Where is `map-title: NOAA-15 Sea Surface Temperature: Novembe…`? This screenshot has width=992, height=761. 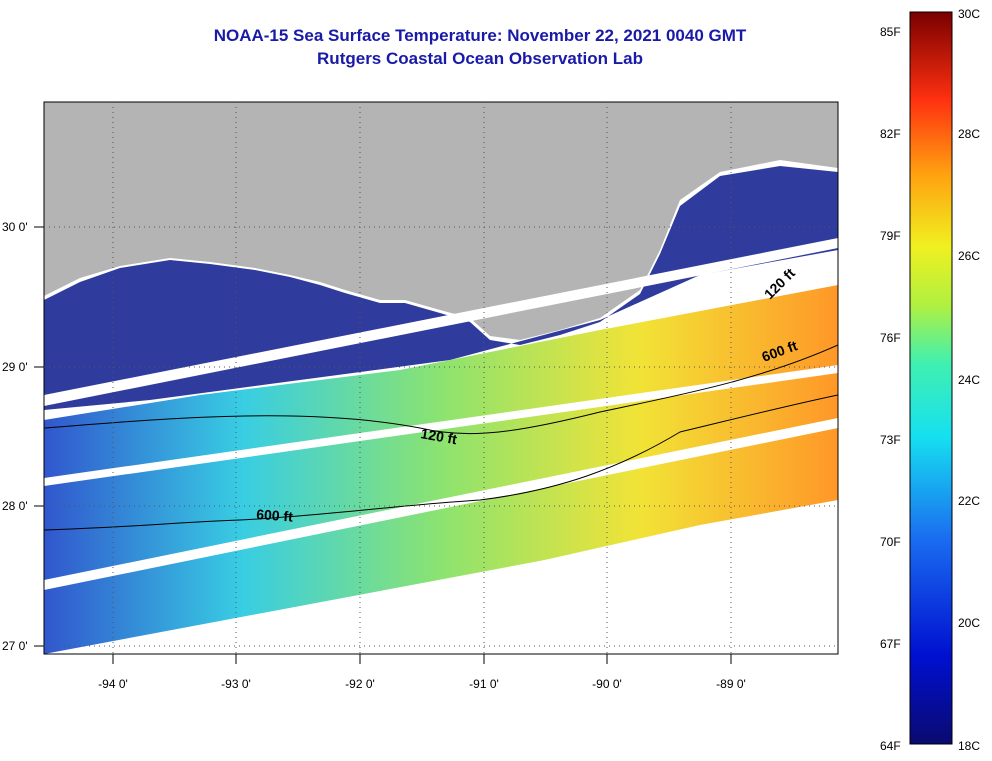
map-title: NOAA-15 Sea Surface Temperature: Novembe… is located at coordinates (480, 35).